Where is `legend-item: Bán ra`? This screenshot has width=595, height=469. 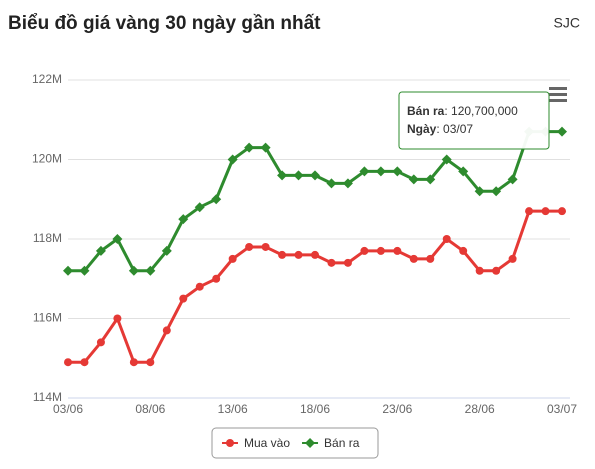
legend-item: Bán ra is located at coordinates (331, 443).